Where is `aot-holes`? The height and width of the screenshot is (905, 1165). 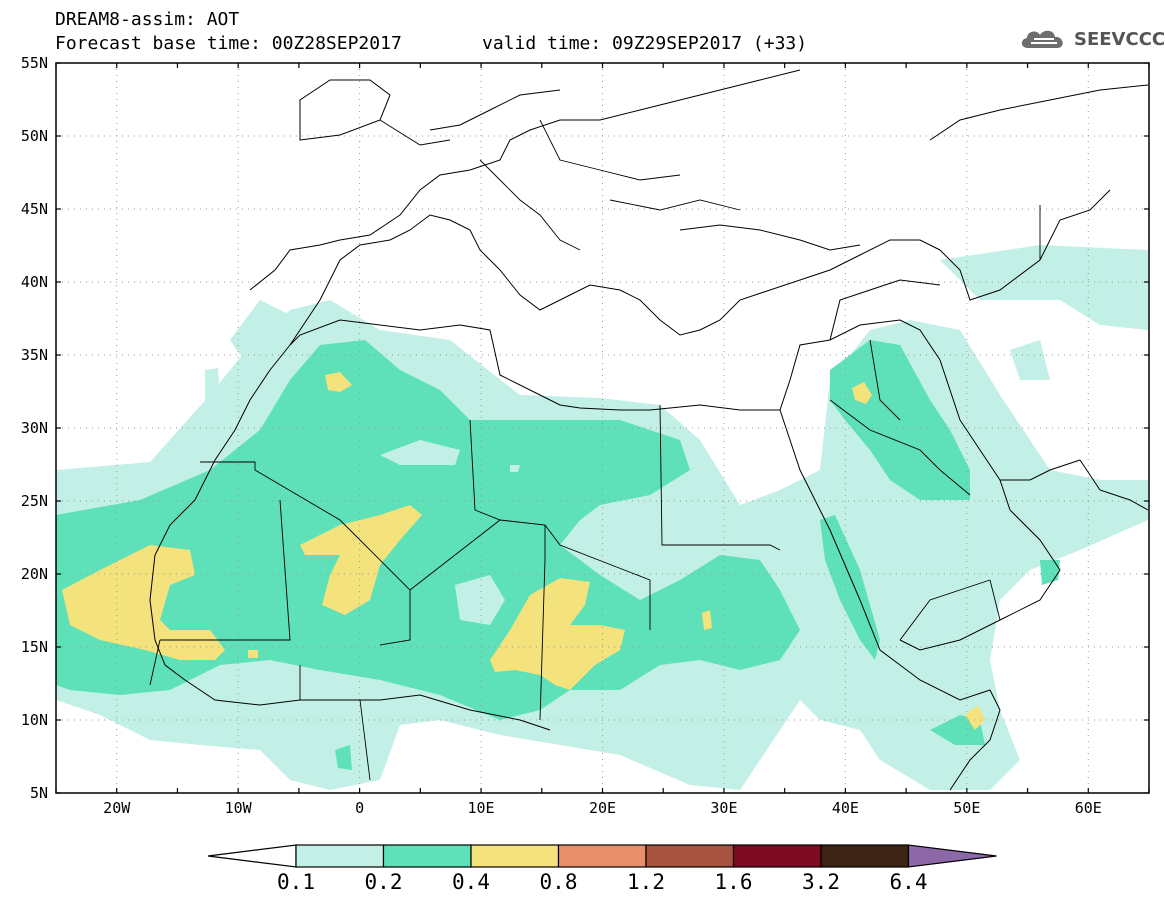
aot-holes is located at coordinates (450, 532).